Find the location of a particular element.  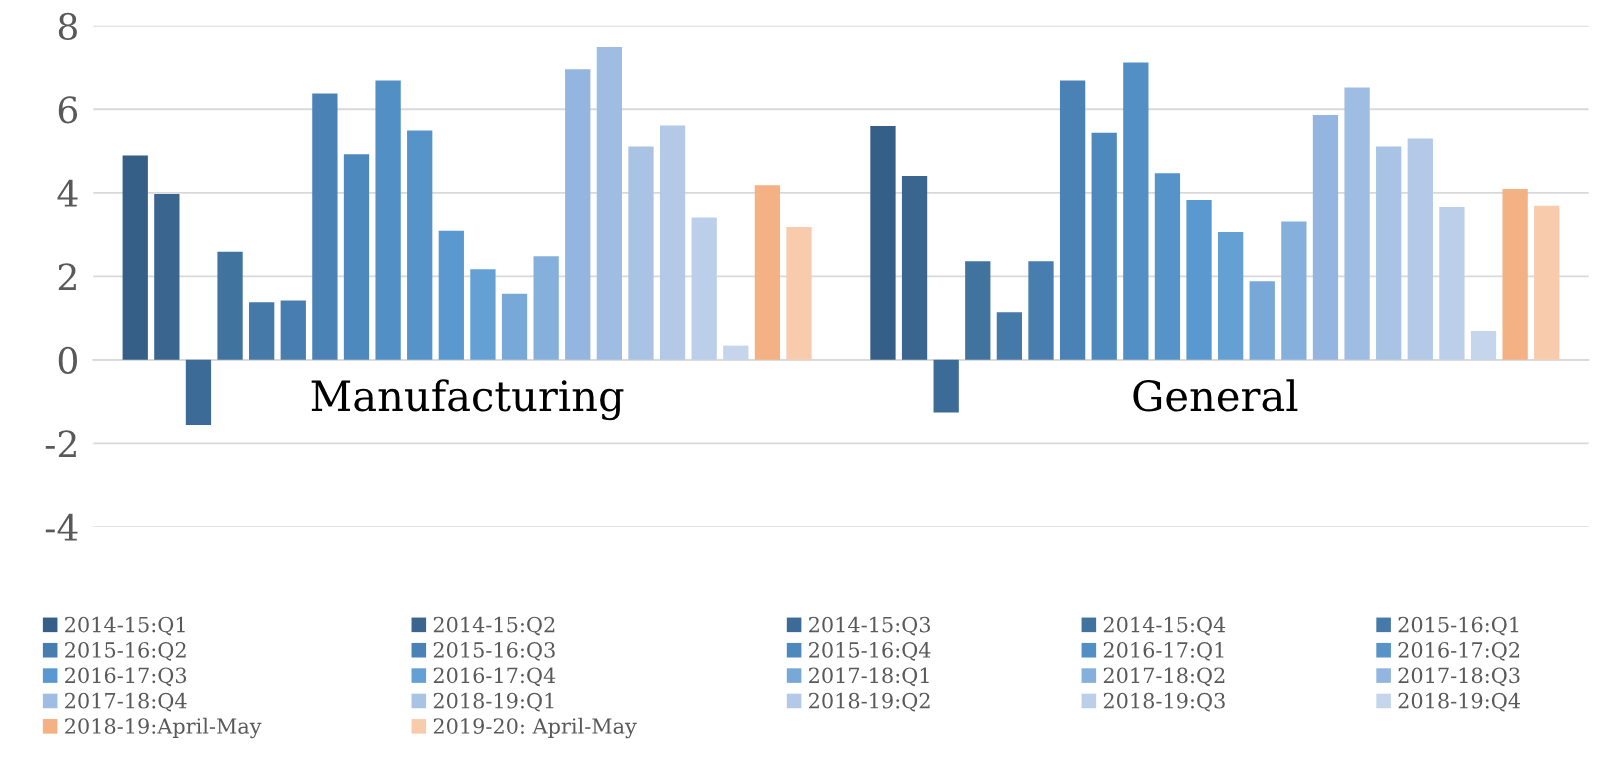

legend-label: 2015-16:Q4 is located at coordinates (870, 651).